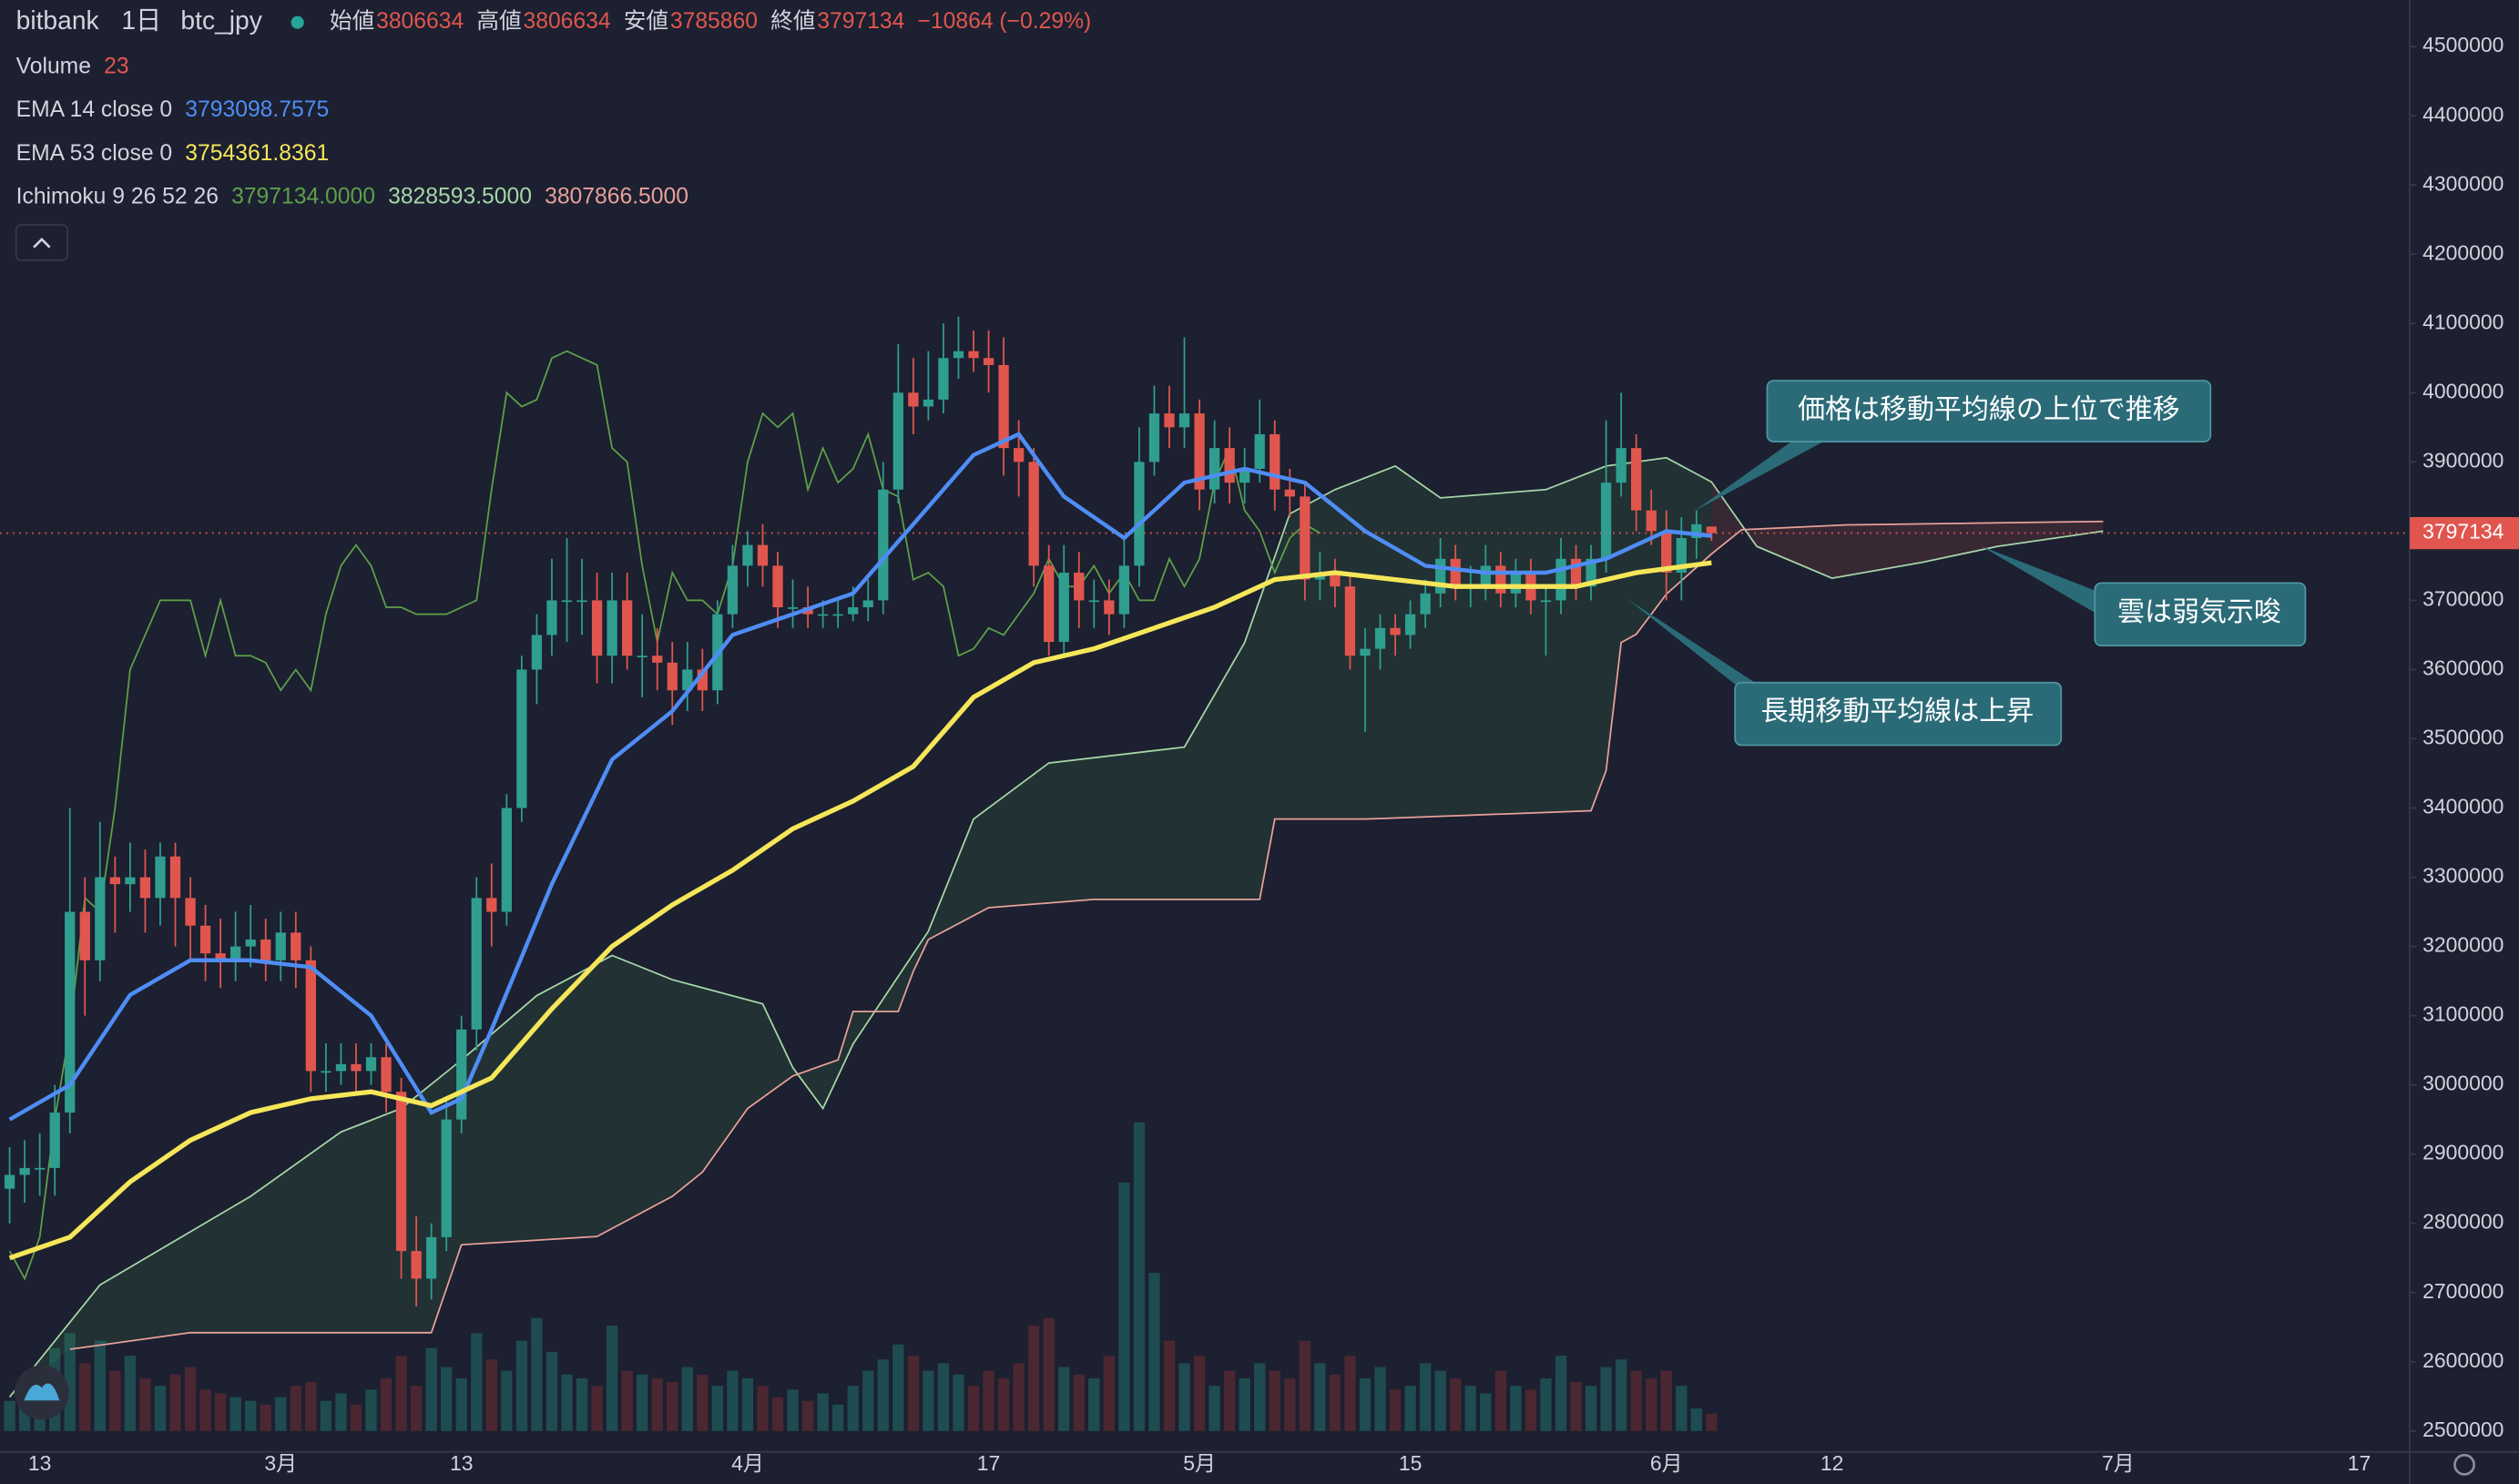  What do you see at coordinates (117, 196) in the screenshot?
I see `legend-text: Ichimoku 9 26 52 26` at bounding box center [117, 196].